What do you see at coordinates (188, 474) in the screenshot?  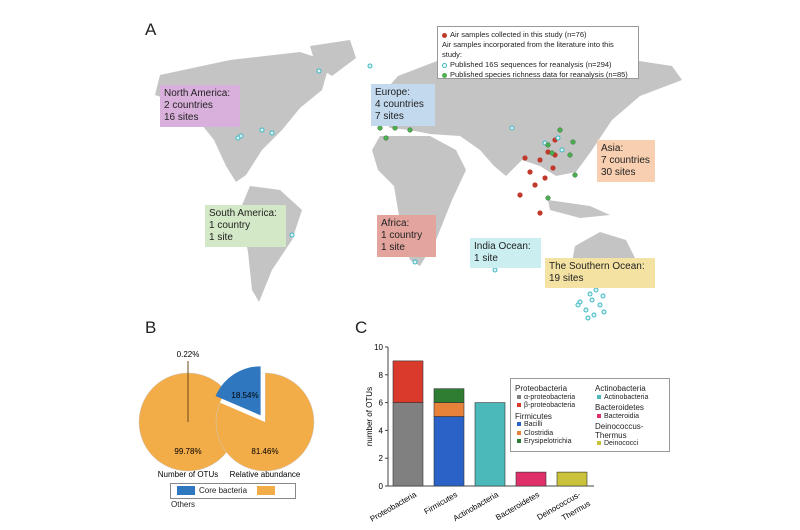 I see `pie-title: Number of OTUs` at bounding box center [188, 474].